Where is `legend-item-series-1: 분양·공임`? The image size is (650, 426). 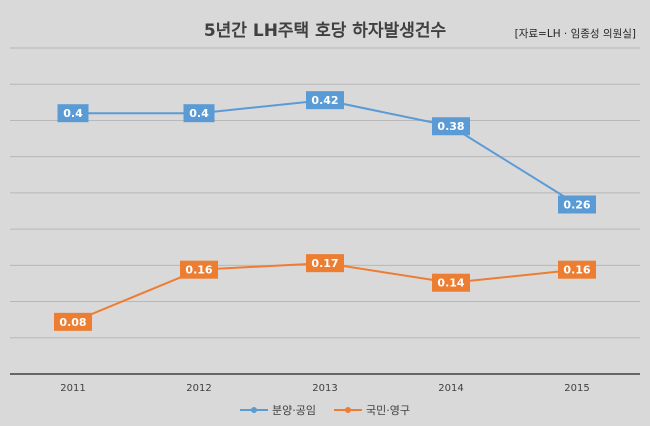 legend-item-series-1: 분양·공임 is located at coordinates (278, 410).